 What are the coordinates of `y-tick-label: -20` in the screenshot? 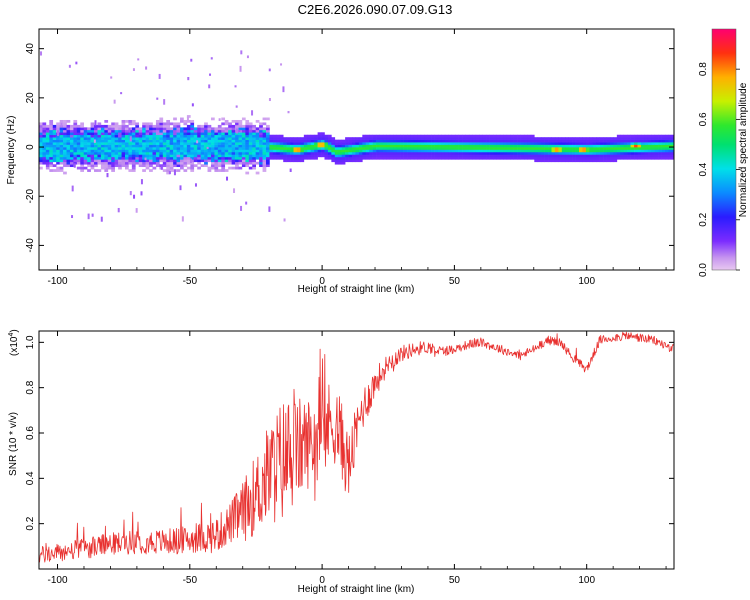 It's located at (30, 196).